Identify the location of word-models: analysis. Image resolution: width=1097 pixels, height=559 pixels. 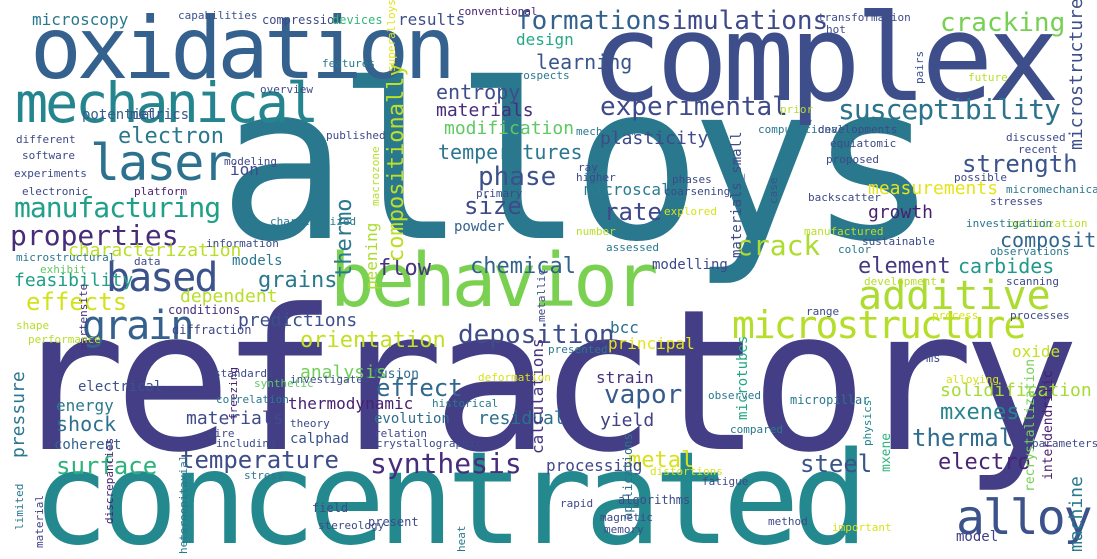
(343, 372).